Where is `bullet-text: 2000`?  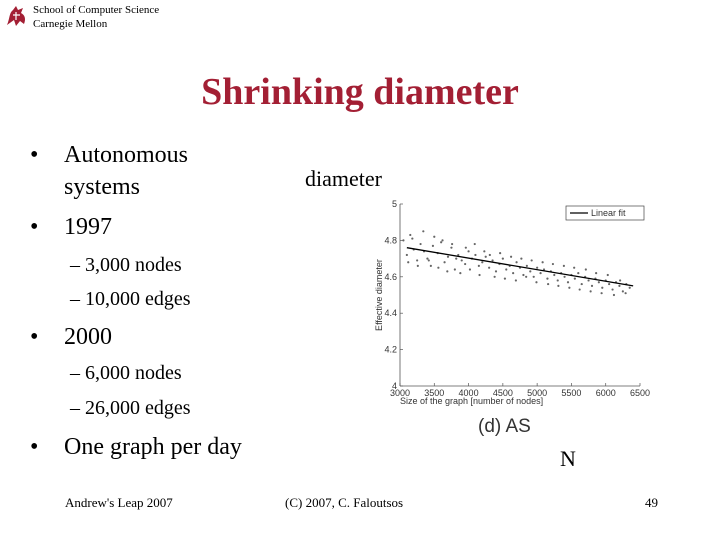 bullet-text: 2000 is located at coordinates (88, 337).